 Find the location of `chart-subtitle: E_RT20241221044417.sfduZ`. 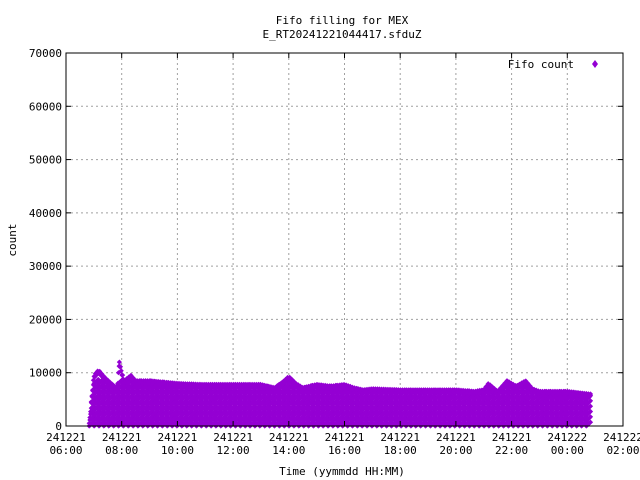

chart-subtitle: E_RT20241221044417.sfduZ is located at coordinates (342, 34).